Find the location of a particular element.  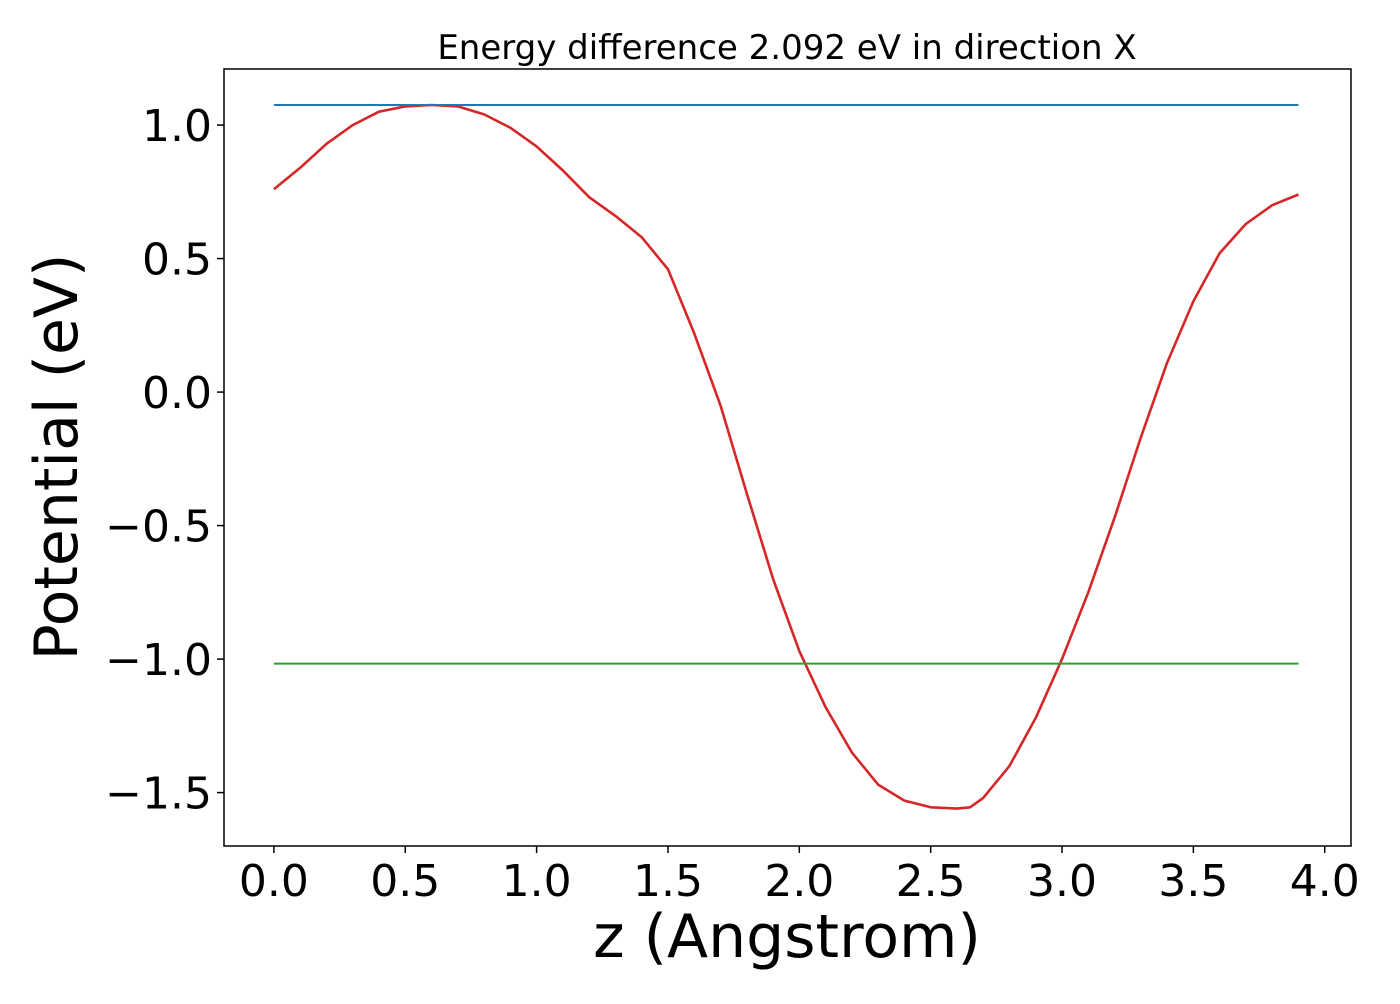

y-tick-label: −1.0 is located at coordinates (158, 660).